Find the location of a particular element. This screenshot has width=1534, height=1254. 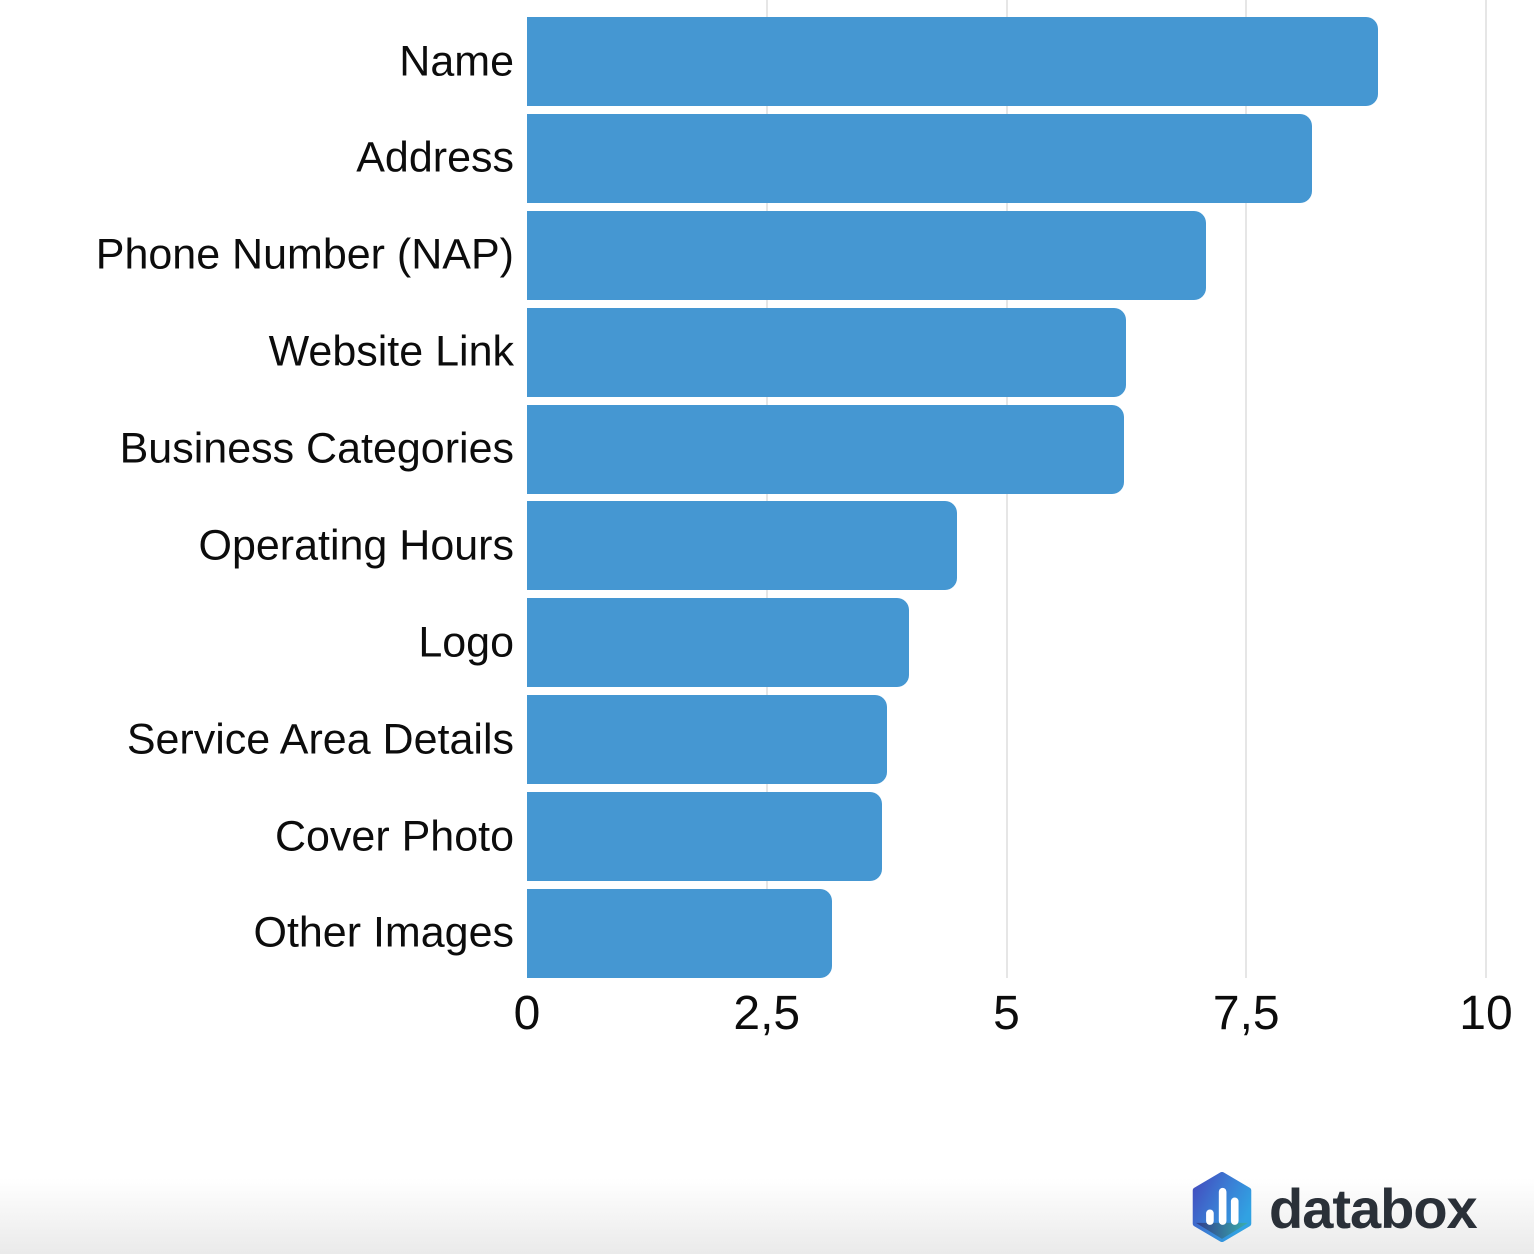

bar-row: Operating Hours is located at coordinates (842, 546).